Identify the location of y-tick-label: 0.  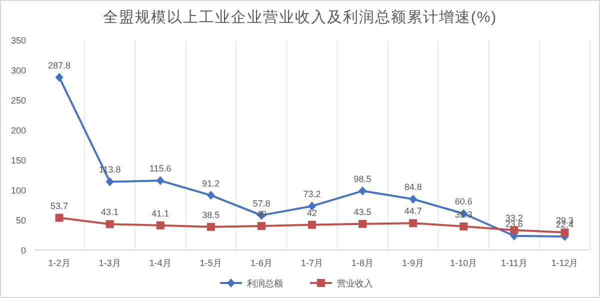
(23, 251).